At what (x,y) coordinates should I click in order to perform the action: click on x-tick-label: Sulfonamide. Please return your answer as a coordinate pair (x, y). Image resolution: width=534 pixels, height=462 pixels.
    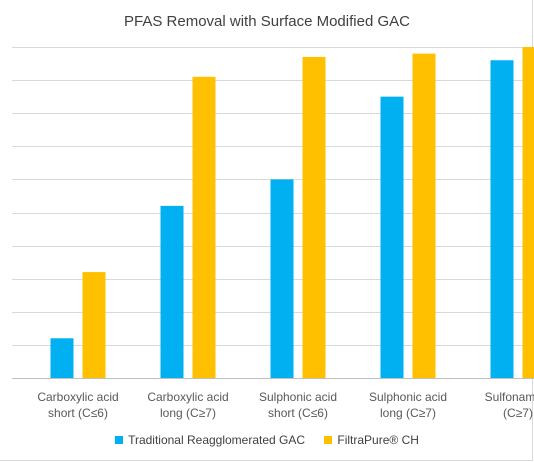
    Looking at the image, I should click on (509, 397).